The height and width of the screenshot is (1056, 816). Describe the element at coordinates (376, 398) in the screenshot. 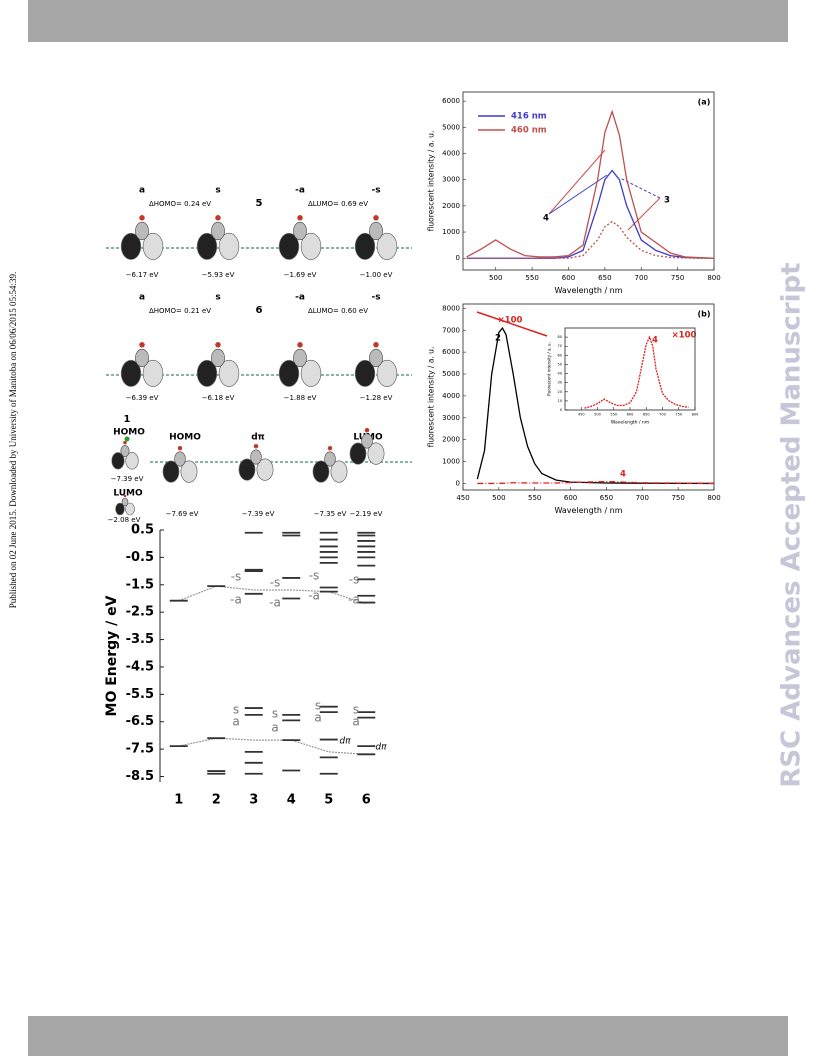

I see `orbital-energy: −1.28 eV` at that location.